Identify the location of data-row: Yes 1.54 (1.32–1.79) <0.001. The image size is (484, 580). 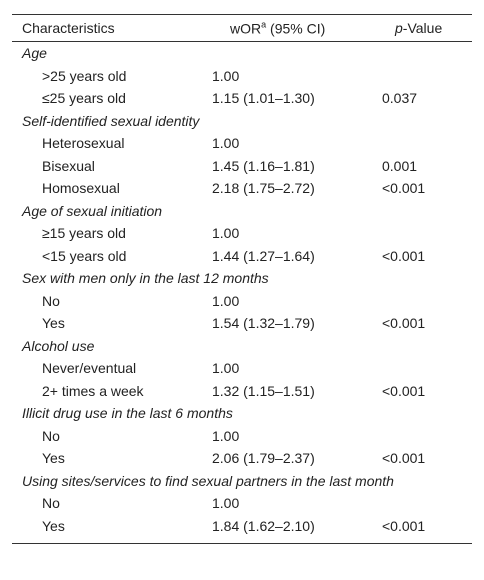
(242, 323).